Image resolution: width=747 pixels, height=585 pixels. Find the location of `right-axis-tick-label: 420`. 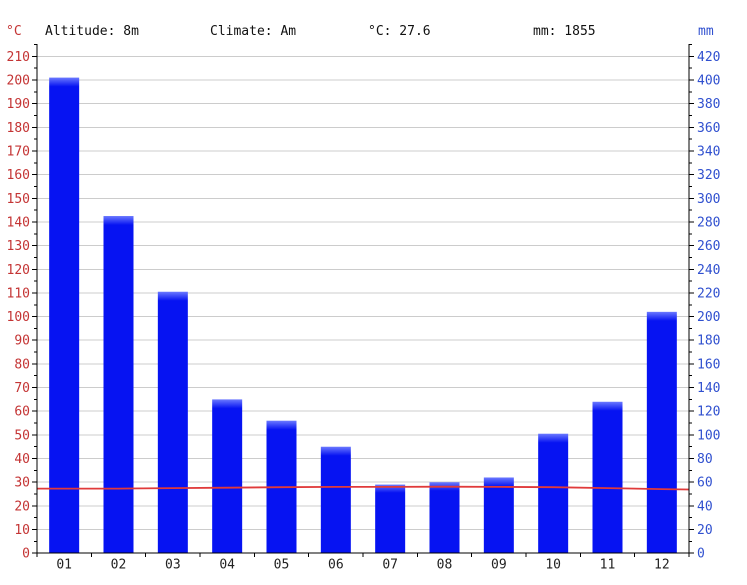

right-axis-tick-label: 420 is located at coordinates (708, 57).